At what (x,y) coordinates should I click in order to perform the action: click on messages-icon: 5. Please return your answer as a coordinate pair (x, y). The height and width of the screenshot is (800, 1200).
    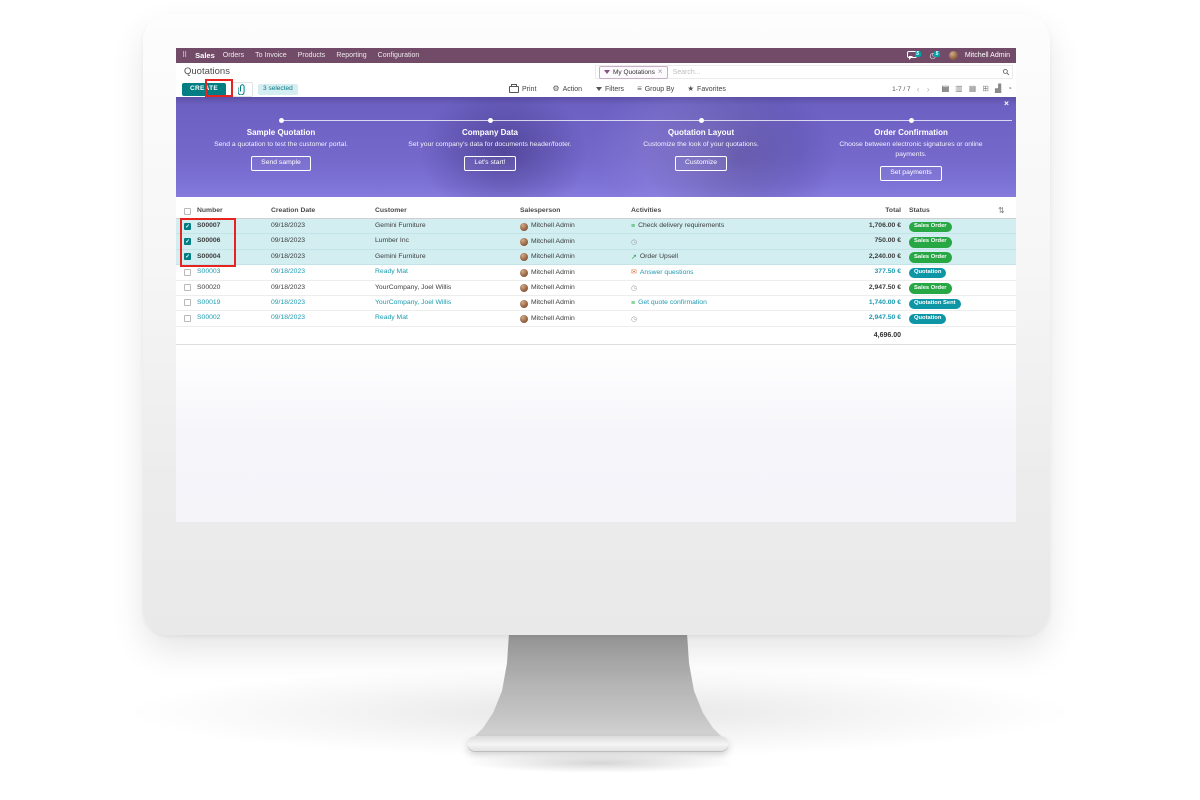
    Looking at the image, I should click on (914, 55).